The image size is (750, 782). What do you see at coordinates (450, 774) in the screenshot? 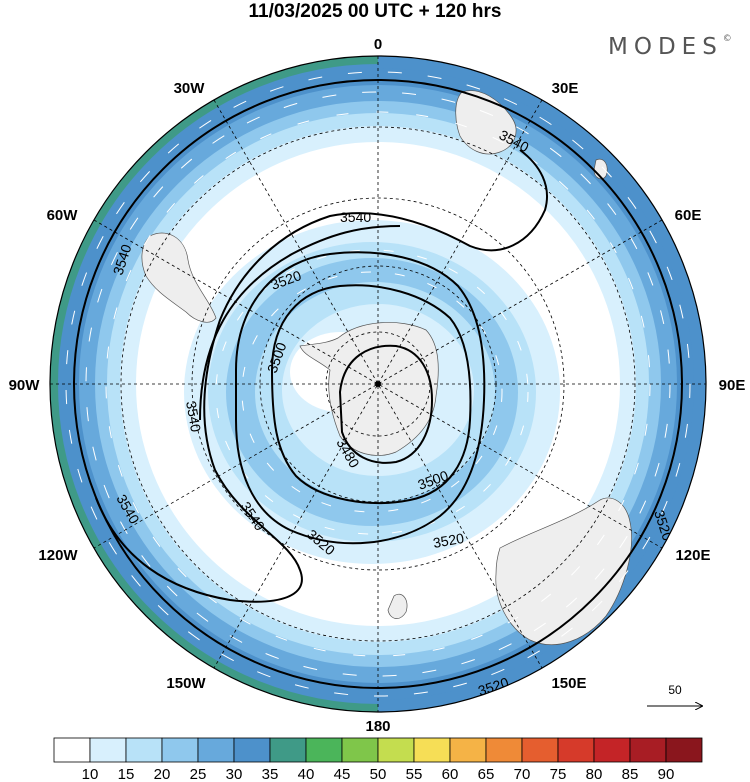
I see `colorbar-label: 60` at bounding box center [450, 774].